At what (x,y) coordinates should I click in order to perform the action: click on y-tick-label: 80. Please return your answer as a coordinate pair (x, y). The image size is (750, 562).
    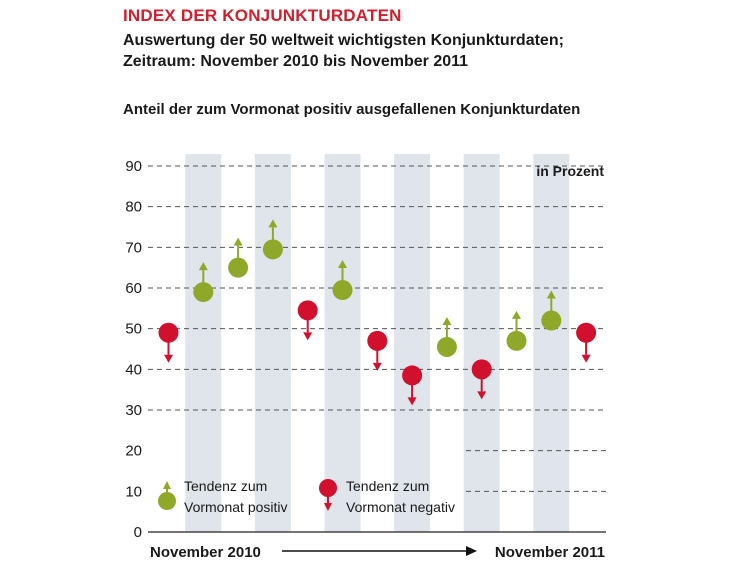
    Looking at the image, I should click on (133, 207).